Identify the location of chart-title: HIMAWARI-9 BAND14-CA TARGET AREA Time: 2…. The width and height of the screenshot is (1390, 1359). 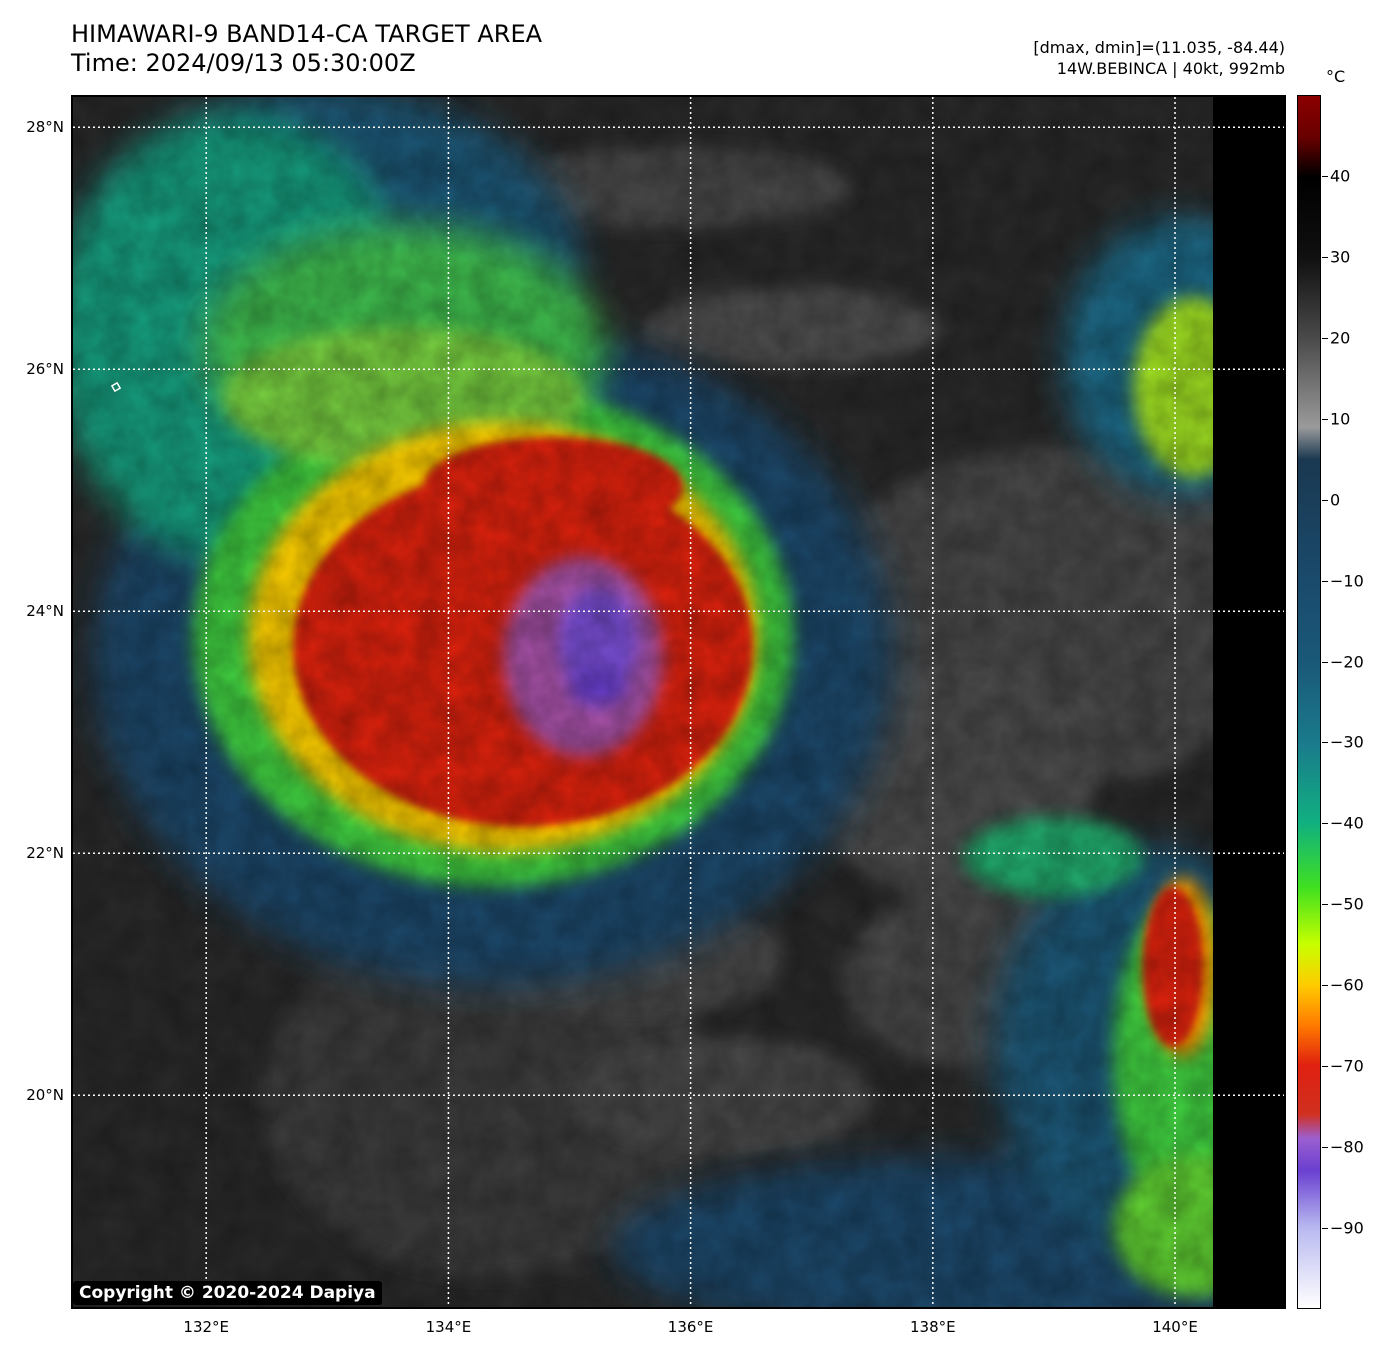
(306, 49).